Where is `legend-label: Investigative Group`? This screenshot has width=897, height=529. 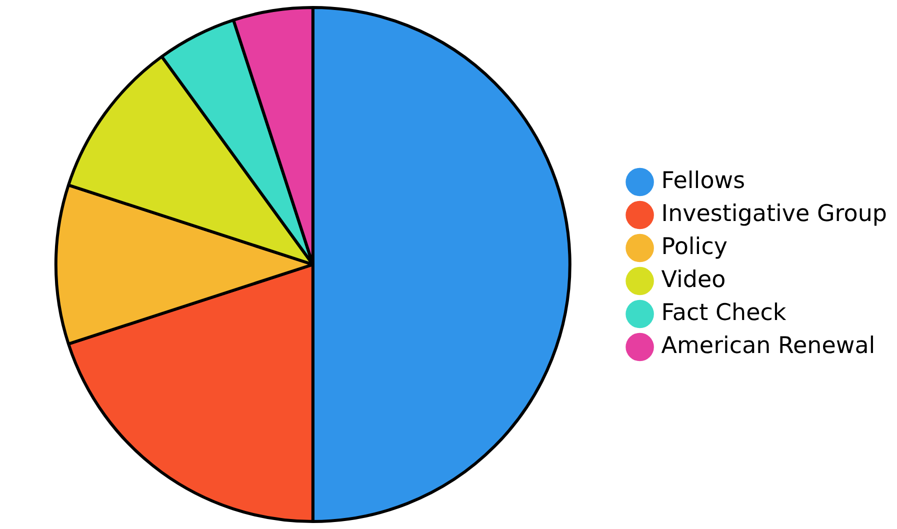 legend-label: Investigative Group is located at coordinates (774, 213).